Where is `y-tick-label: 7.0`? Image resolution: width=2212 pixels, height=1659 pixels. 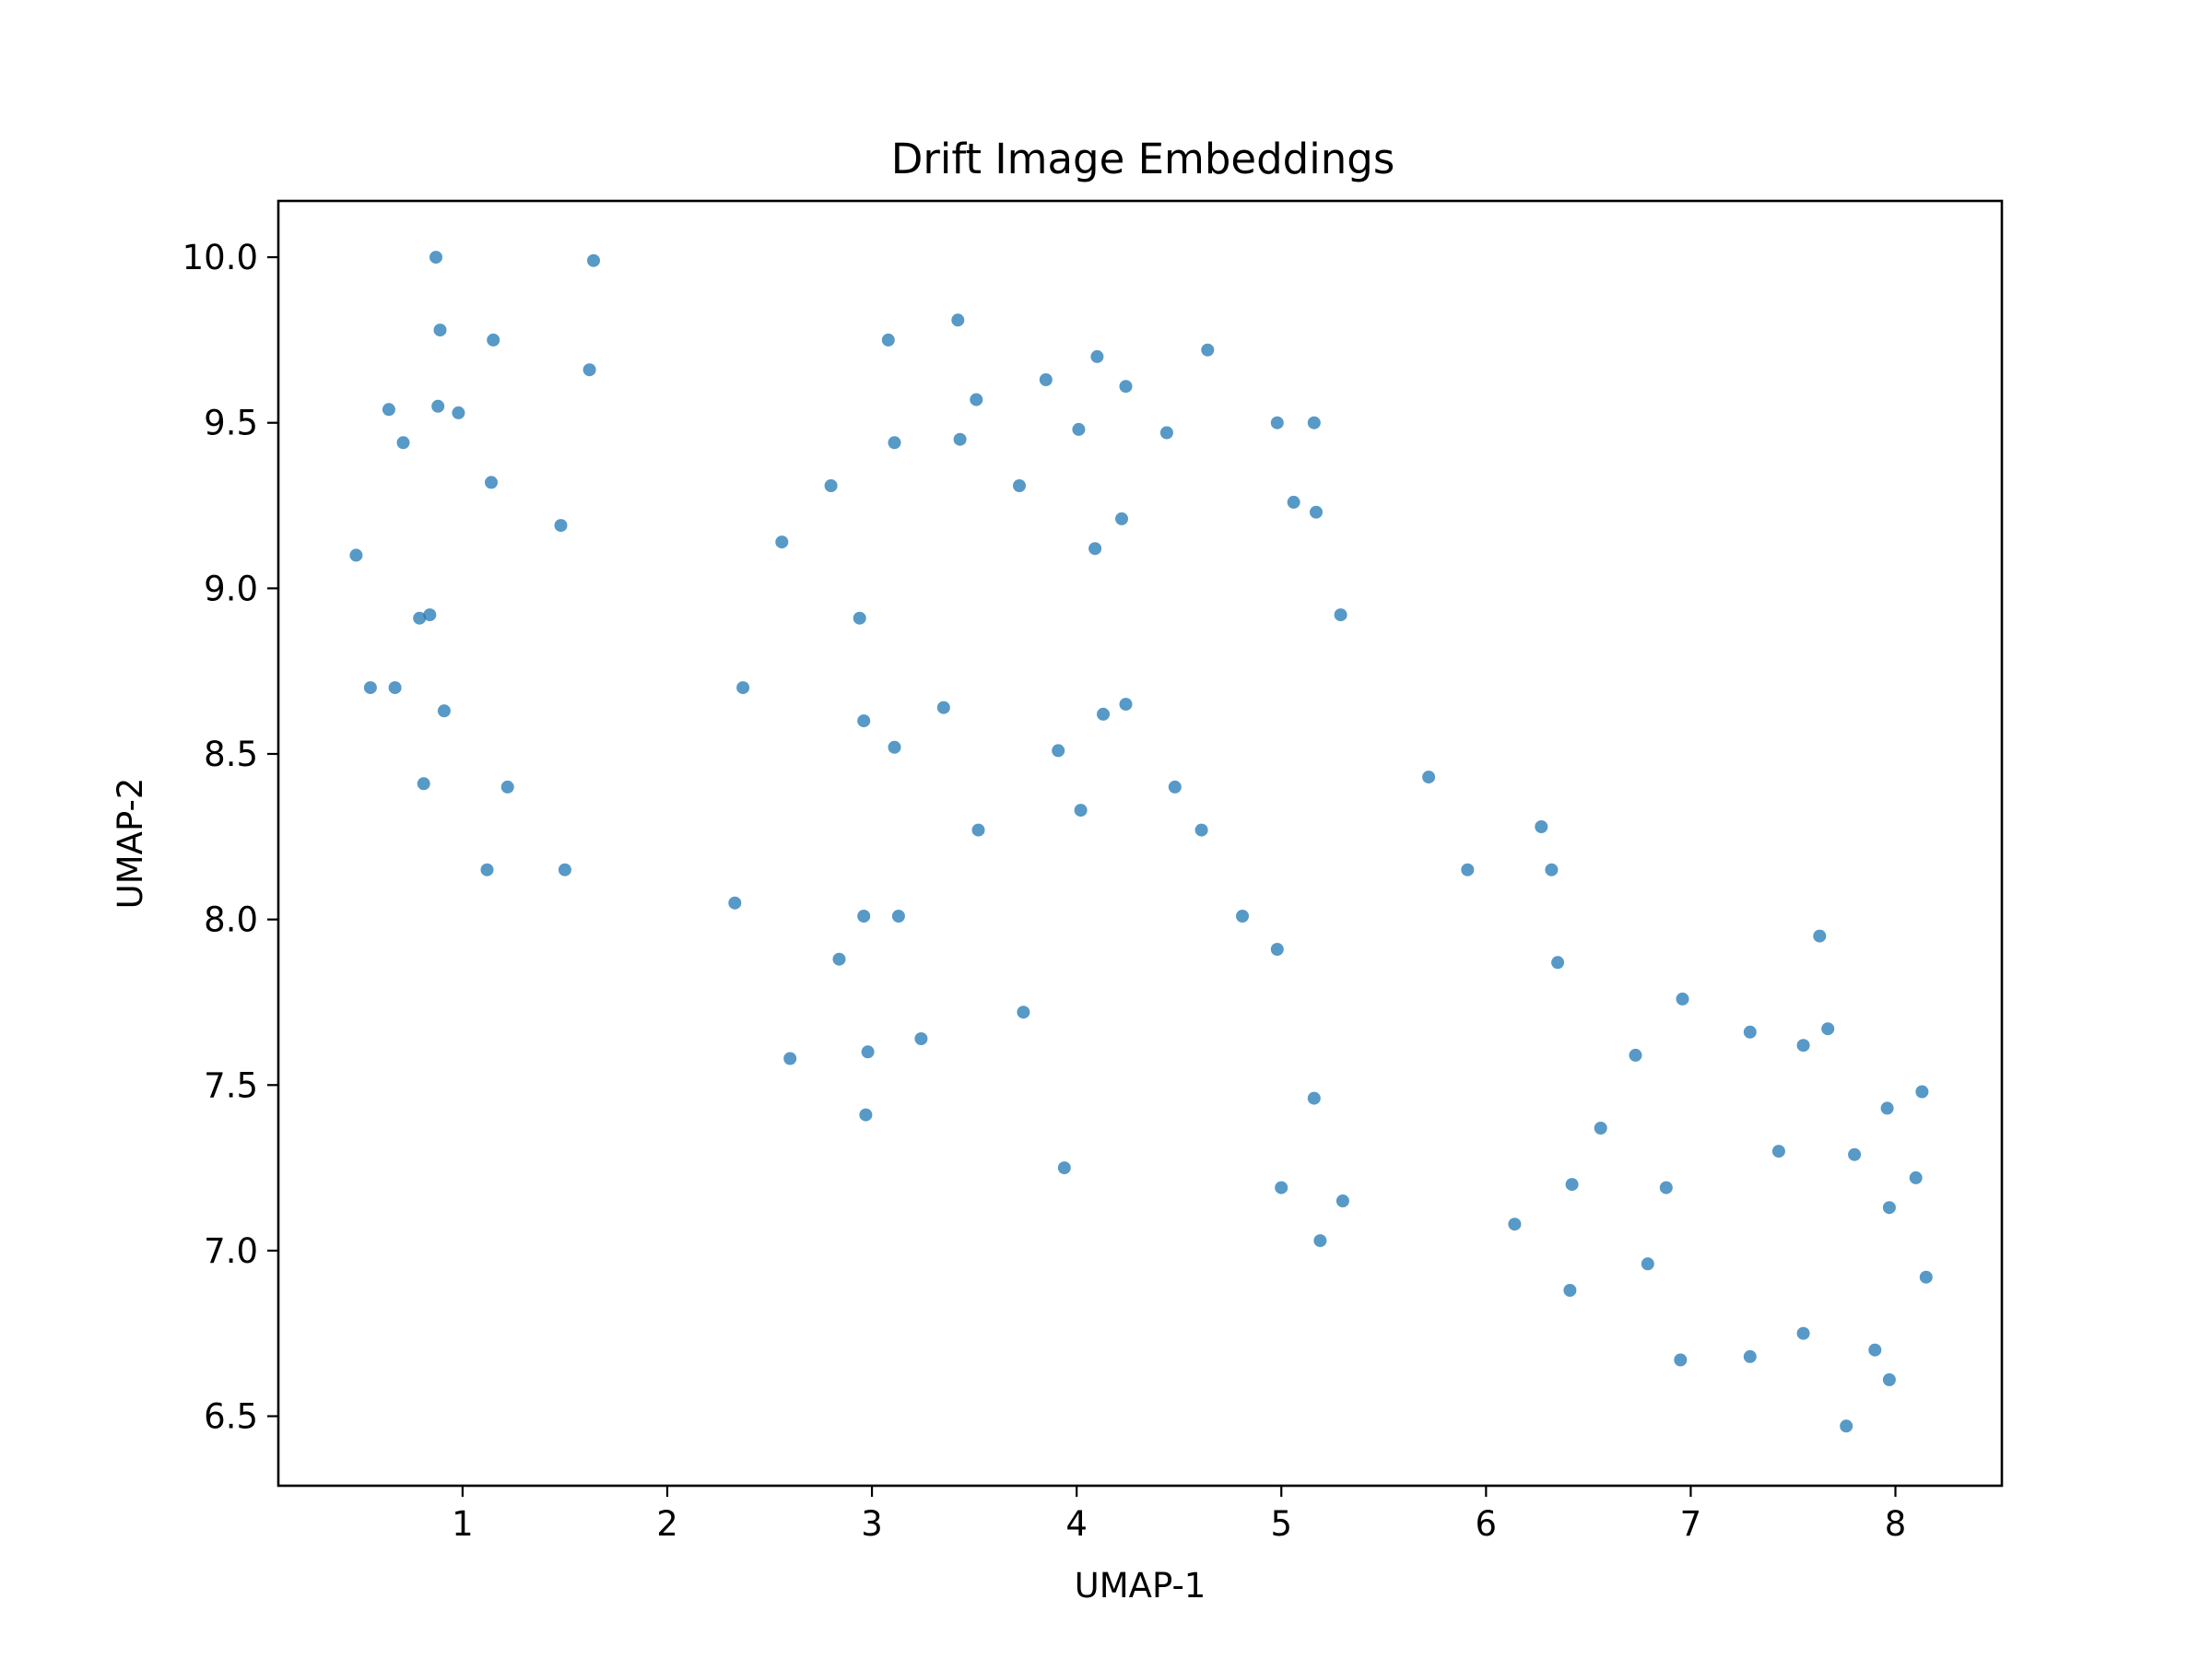 y-tick-label: 7.0 is located at coordinates (231, 1251).